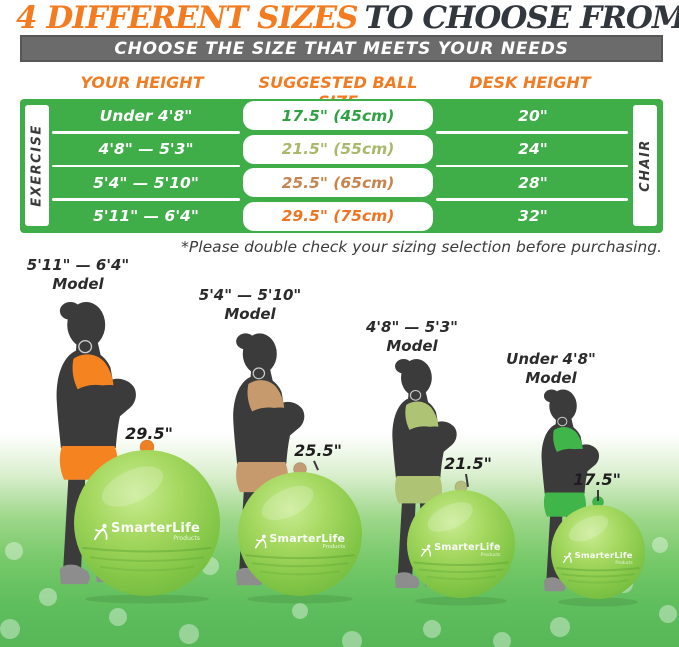 The height and width of the screenshot is (647, 679). Describe the element at coordinates (338, 149) in the screenshot. I see `ball-size-pill: 21.5" (55cm)` at that location.